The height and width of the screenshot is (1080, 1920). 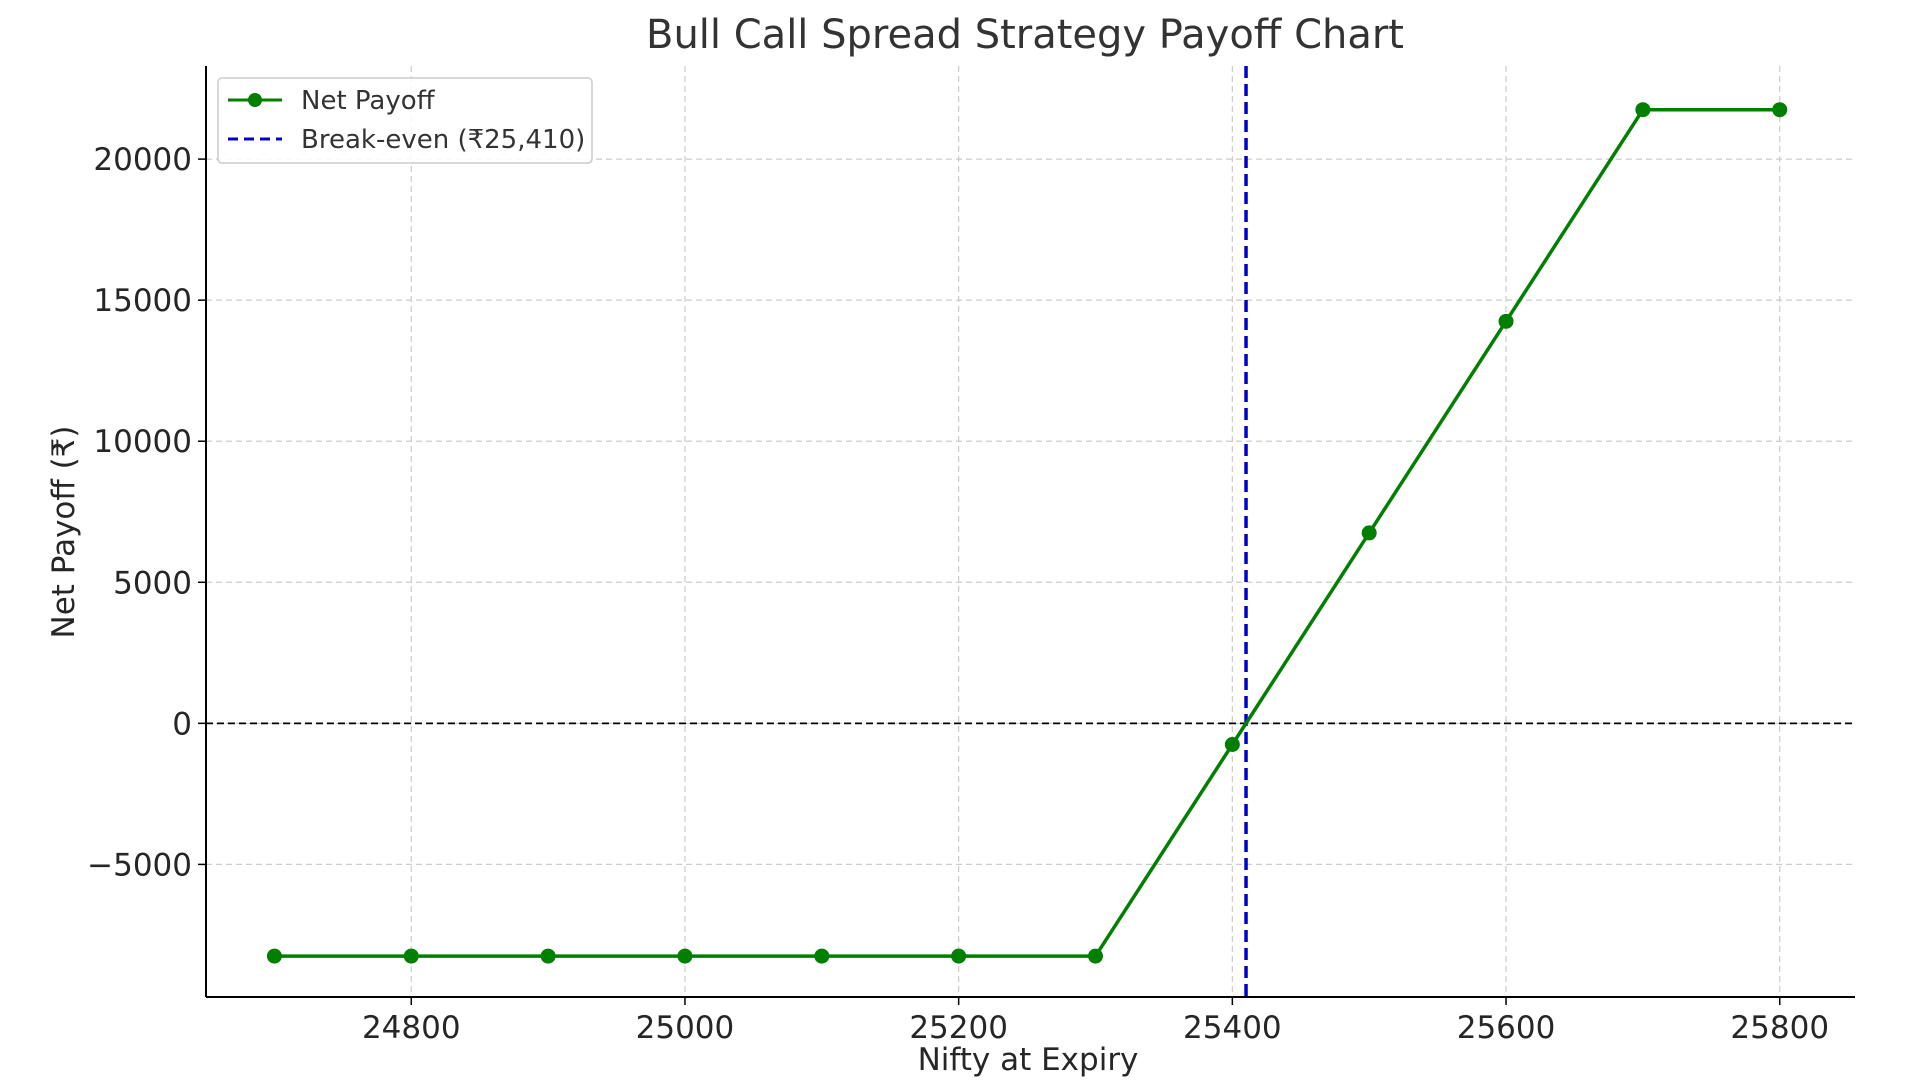 What do you see at coordinates (1779, 1028) in the screenshot?
I see `x-tick-label: 25800` at bounding box center [1779, 1028].